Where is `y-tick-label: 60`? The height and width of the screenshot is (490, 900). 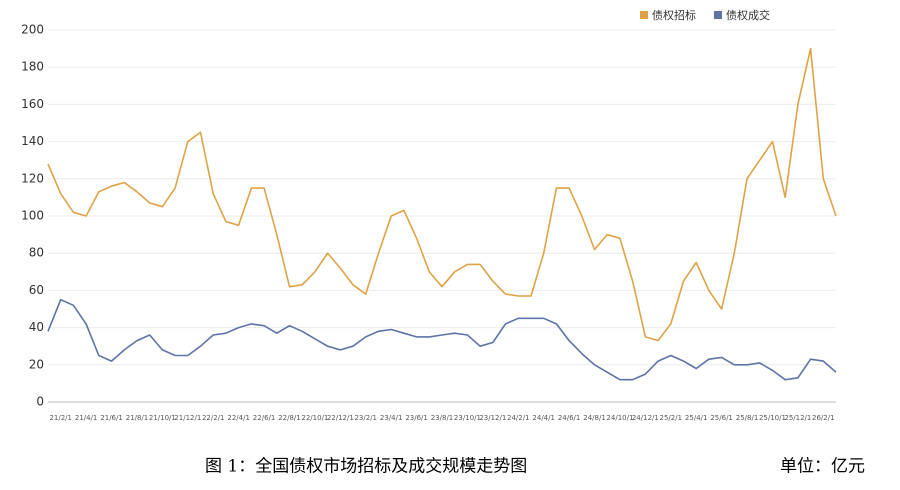 y-tick-label: 60 is located at coordinates (36, 290).